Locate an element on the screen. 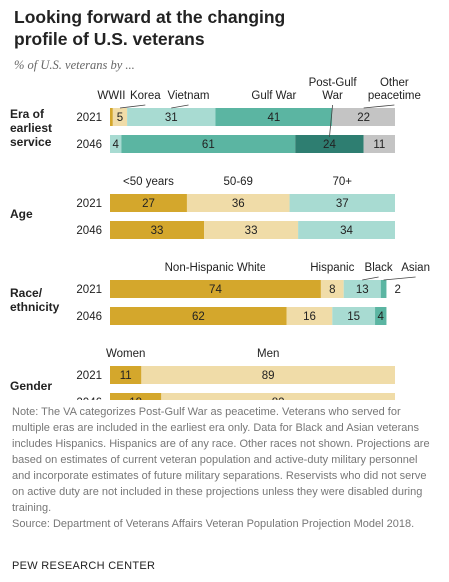 The width and height of the screenshot is (449, 582). series-label: Men is located at coordinates (268, 354).